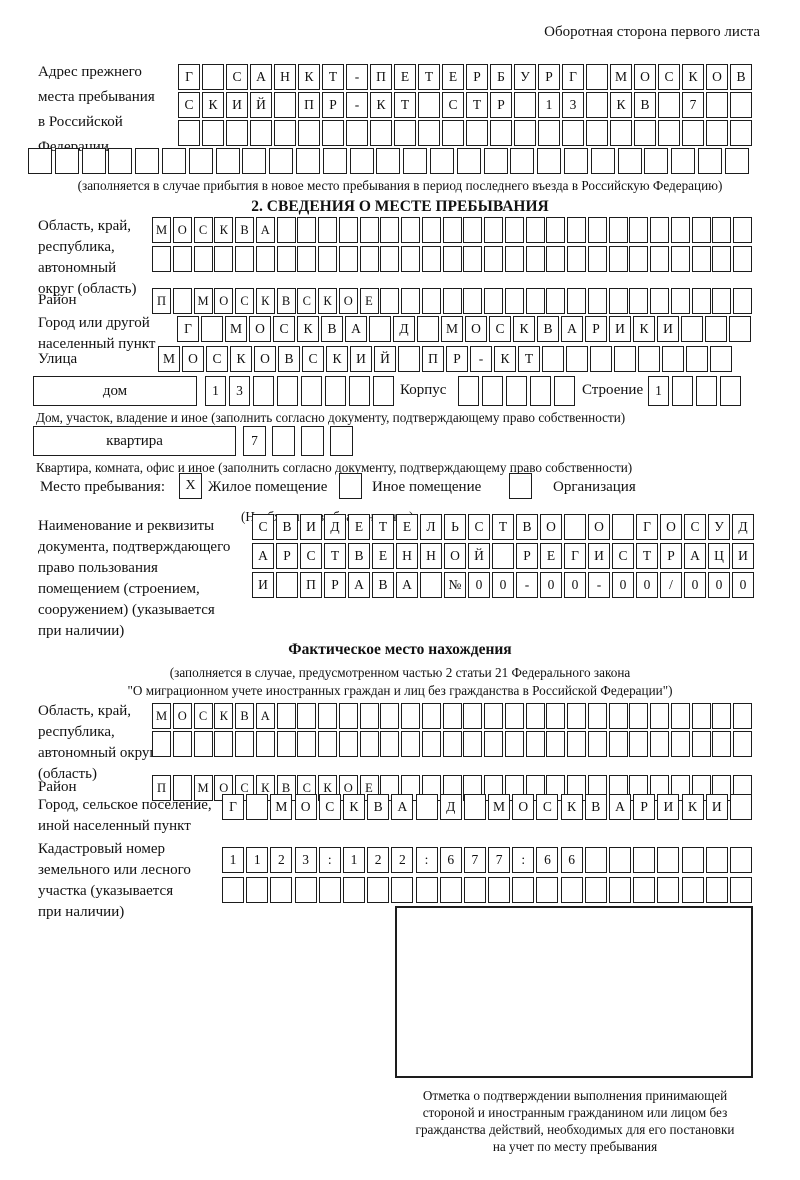 The image size is (800, 1180). Describe the element at coordinates (453, 105) in the screenshot. I see `char-cell: С` at that location.